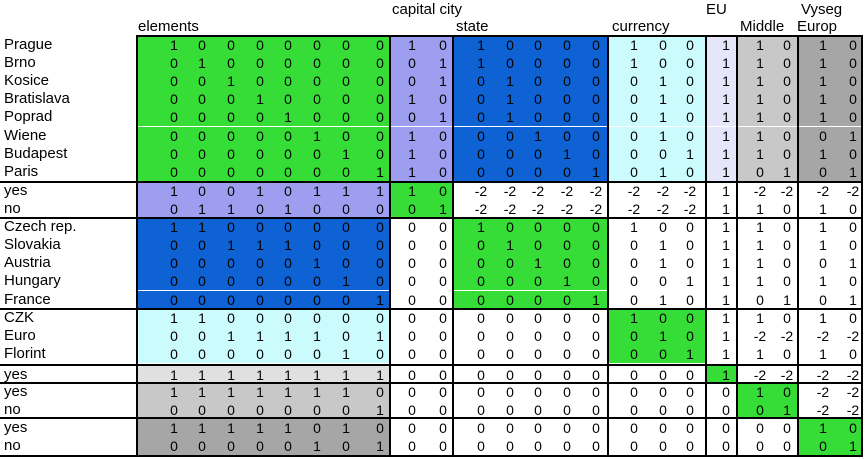 The image size is (865, 459). What do you see at coordinates (27, 299) in the screenshot?
I see `row-label: France` at bounding box center [27, 299].